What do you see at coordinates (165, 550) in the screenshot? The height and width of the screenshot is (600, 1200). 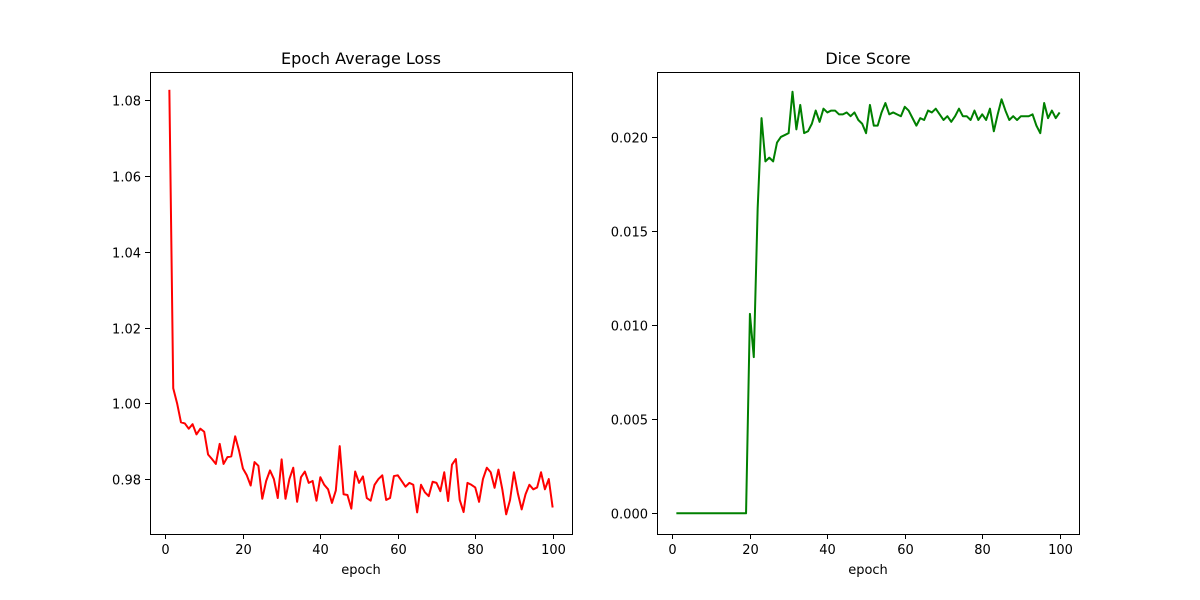 I see `loss-chart-x-tick-label: 0` at bounding box center [165, 550].